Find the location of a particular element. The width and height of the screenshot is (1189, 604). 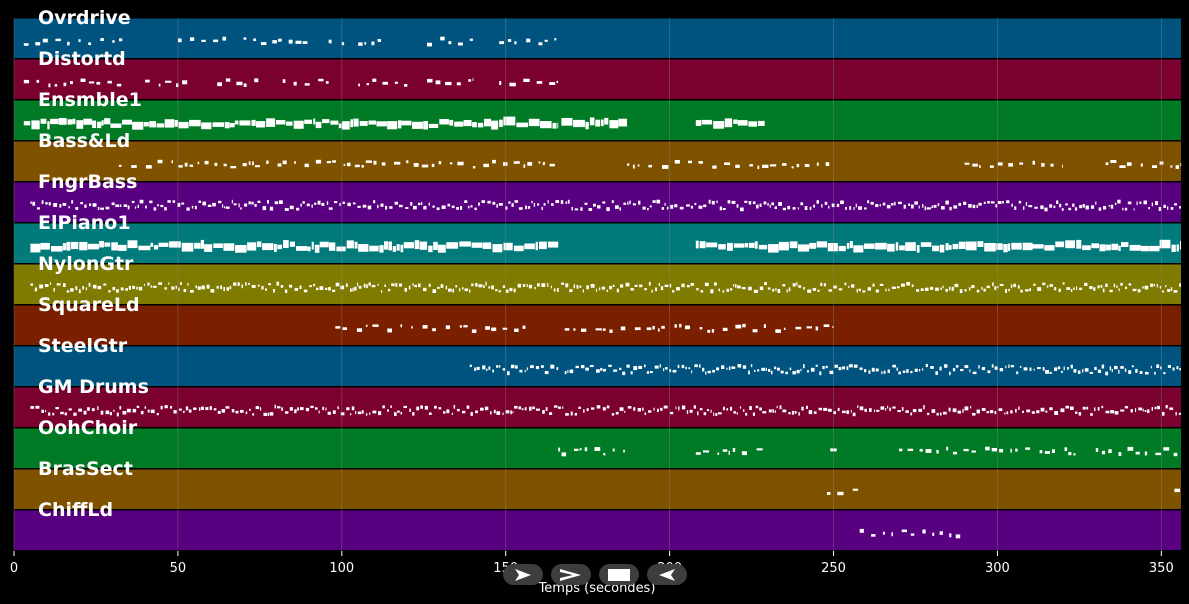

rewind-button is located at coordinates (667, 574).